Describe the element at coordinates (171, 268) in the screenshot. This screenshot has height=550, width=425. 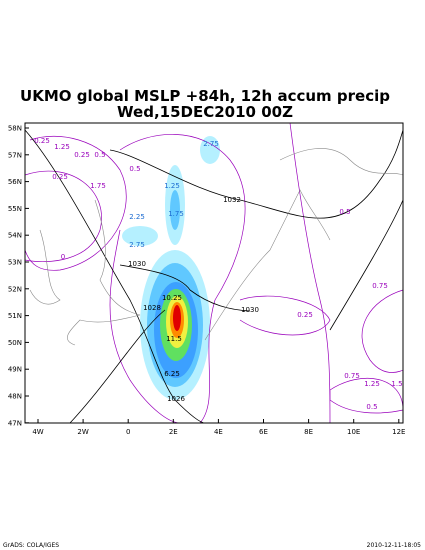
I see `precip-shading` at that location.